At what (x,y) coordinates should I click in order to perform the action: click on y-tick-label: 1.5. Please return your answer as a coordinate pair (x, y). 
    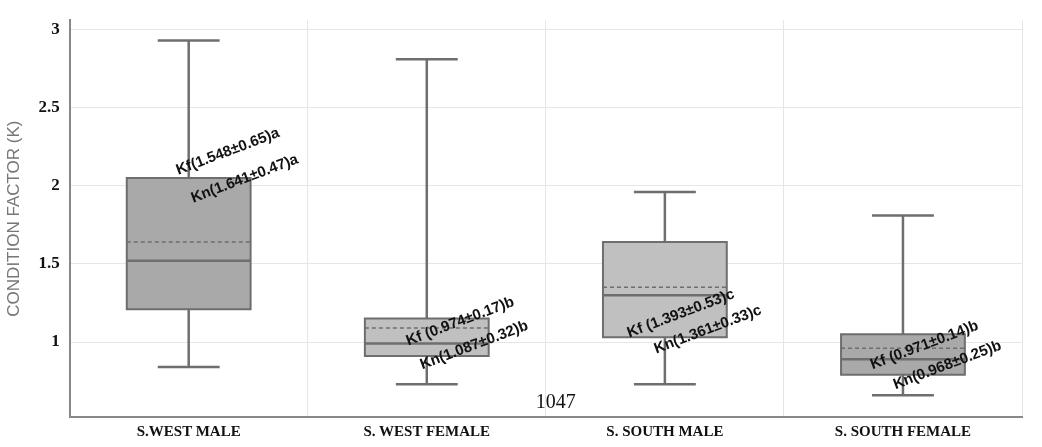
    Looking at the image, I should click on (49, 263).